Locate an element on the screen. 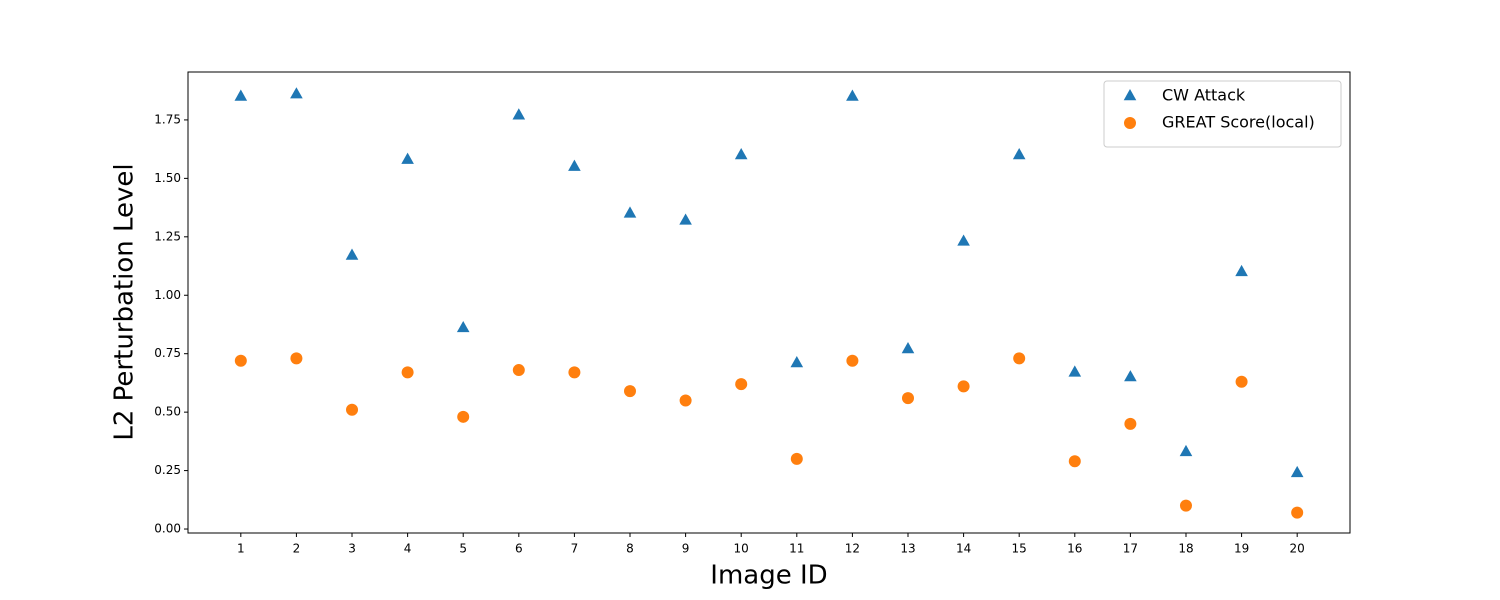 This screenshot has height=600, width=1500. x-tick-label: 2 is located at coordinates (297, 549).